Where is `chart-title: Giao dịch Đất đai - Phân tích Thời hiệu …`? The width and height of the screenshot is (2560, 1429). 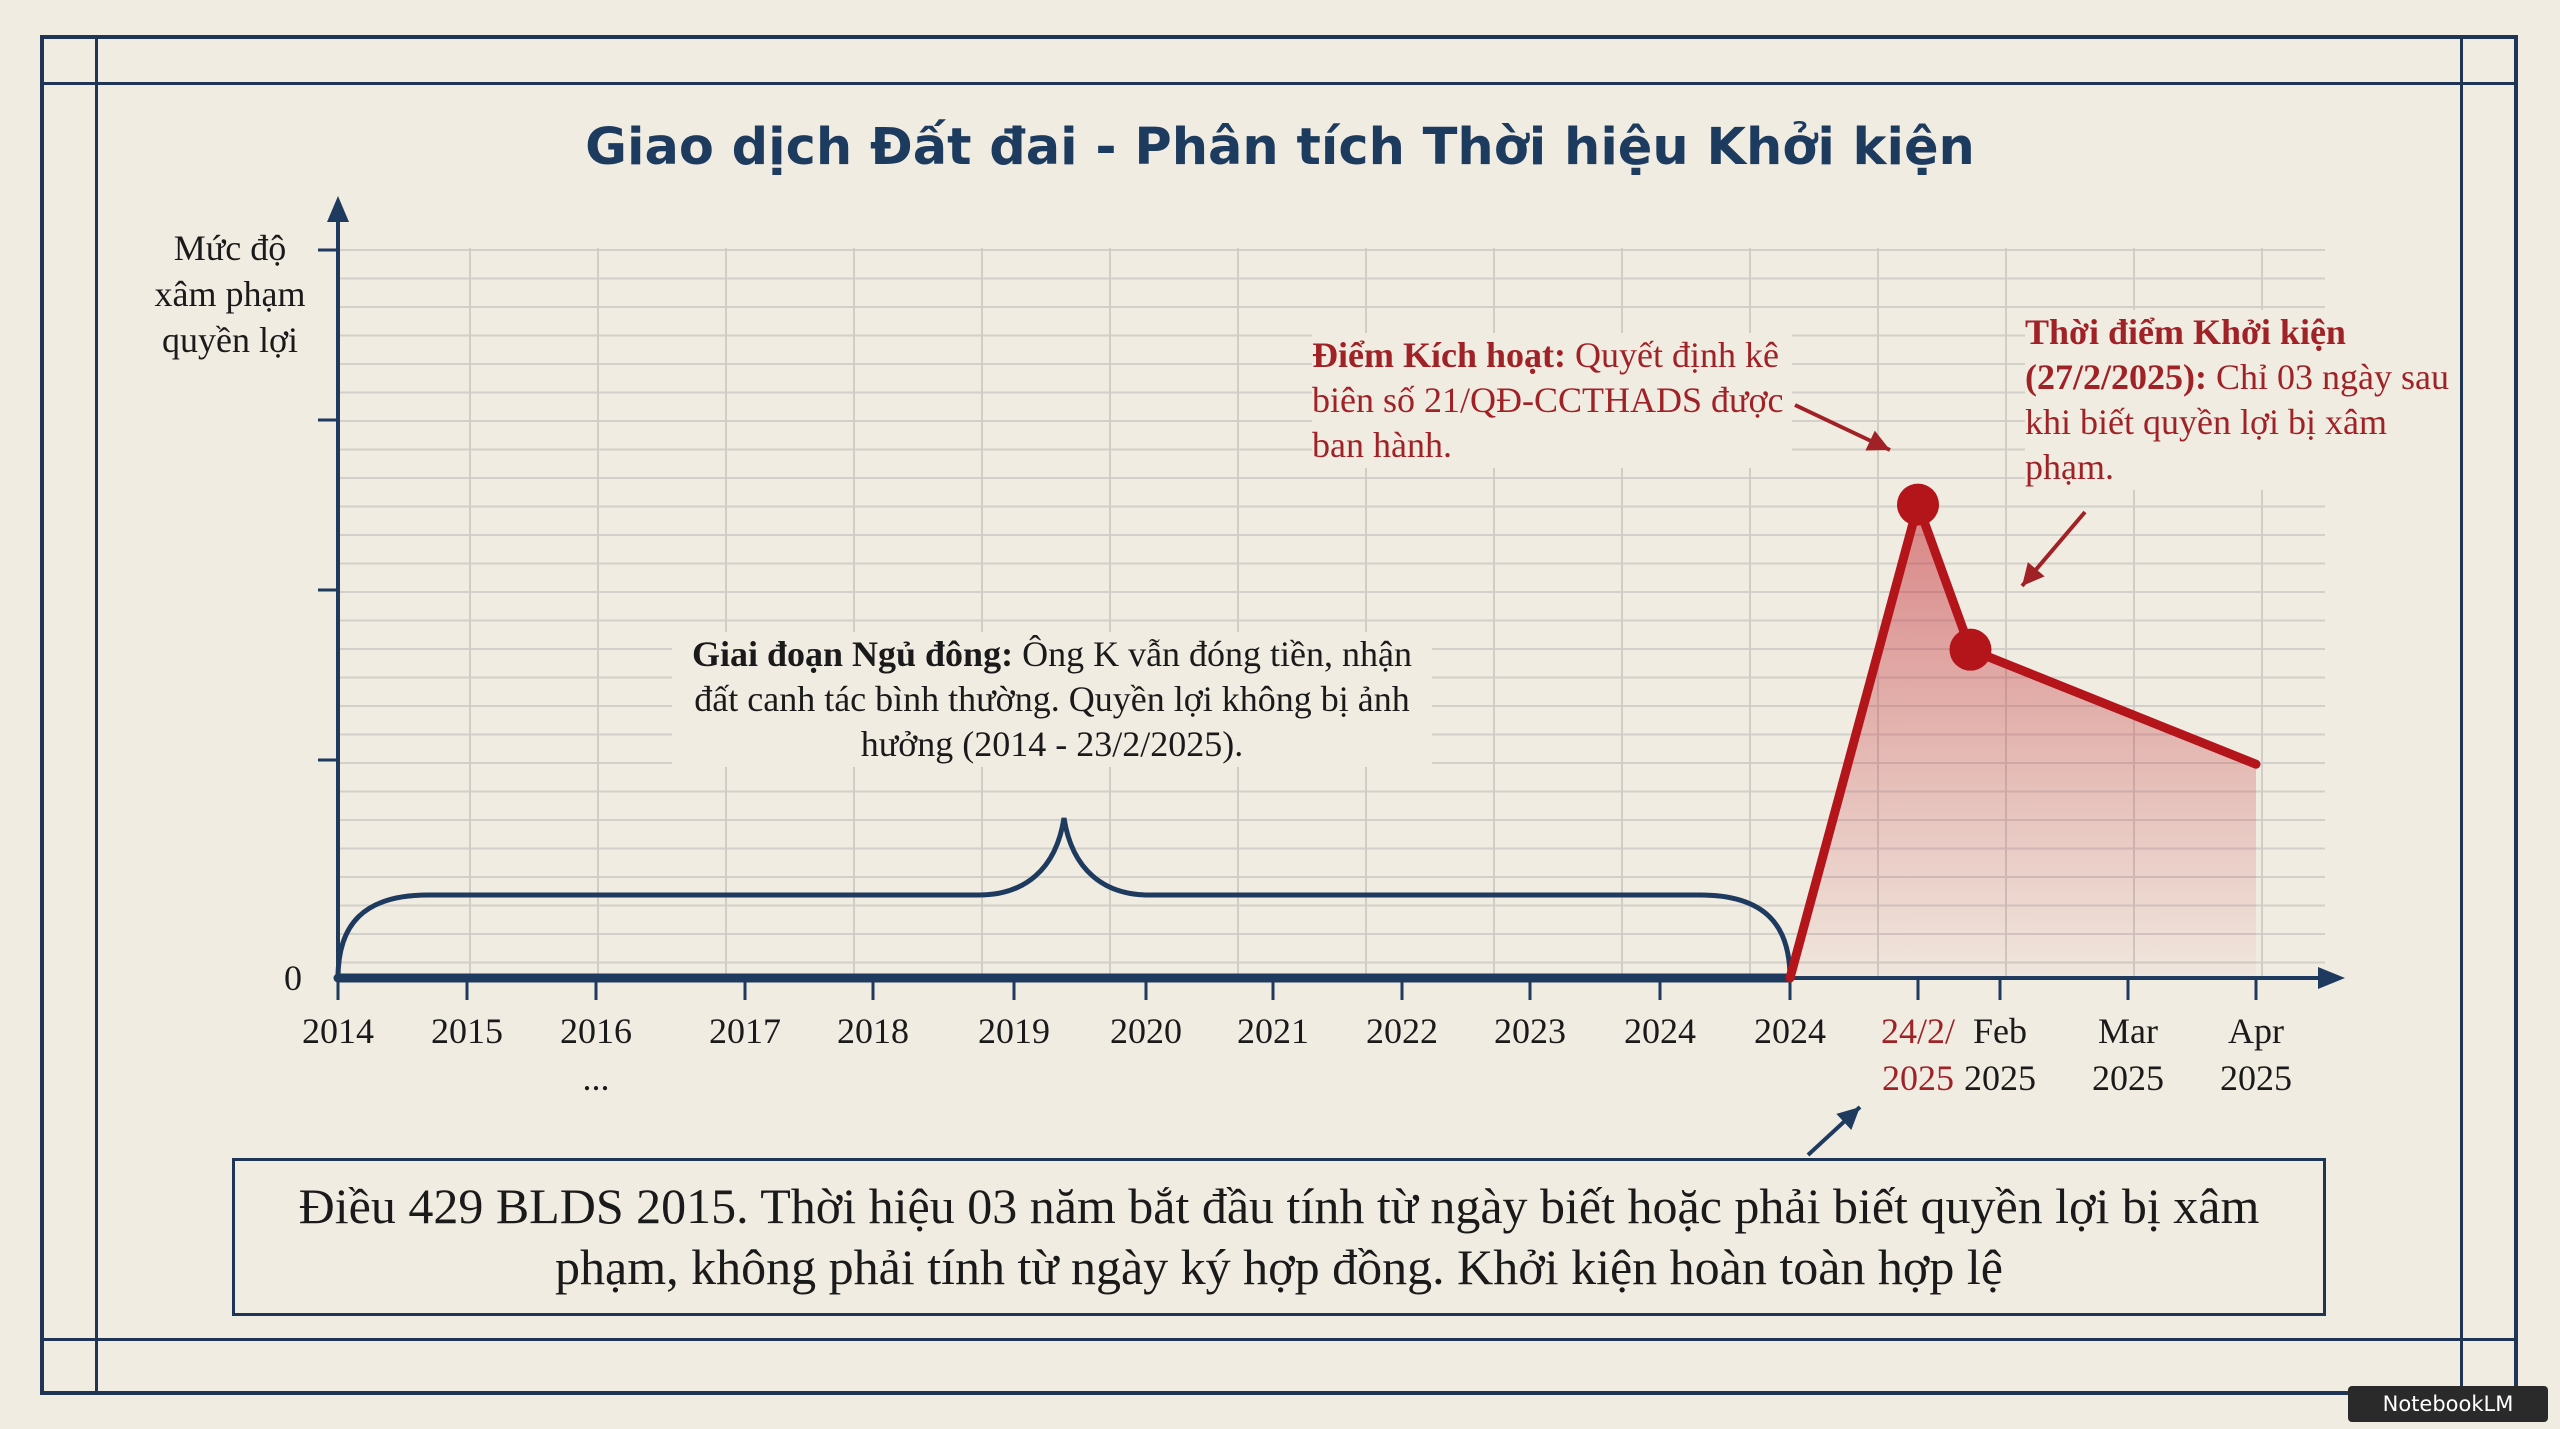 chart-title: Giao dịch Đất đai - Phân tích Thời hiệu … is located at coordinates (1280, 147).